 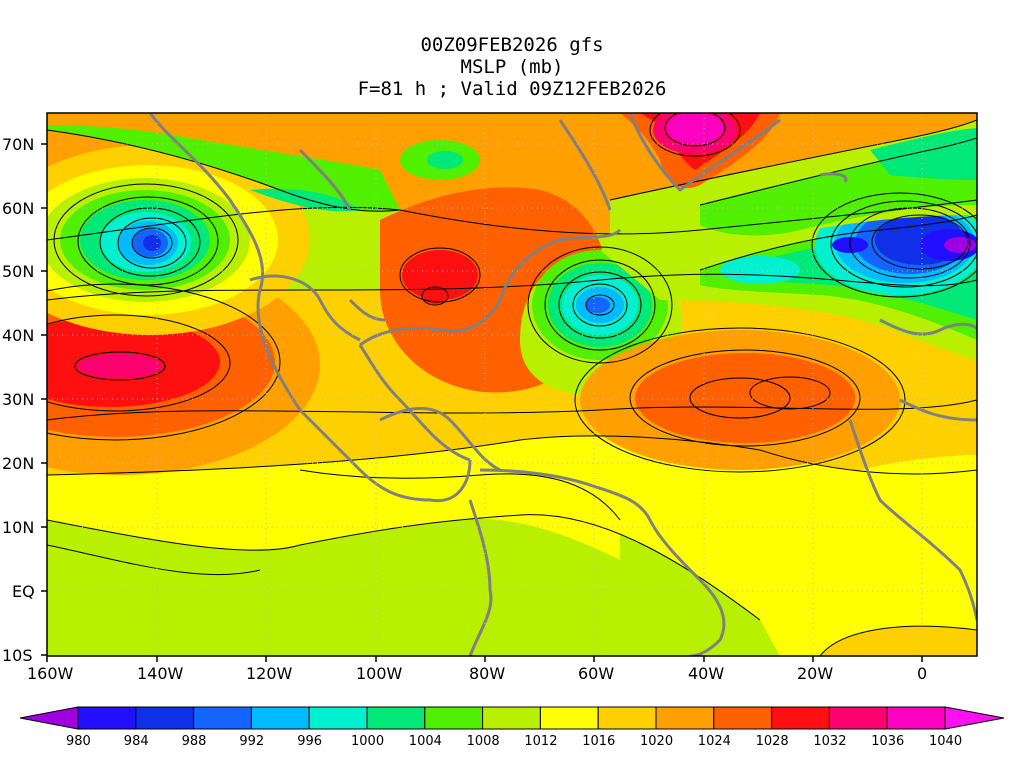 I want to click on lat-label-10s: 10S, so click(x=17, y=655).